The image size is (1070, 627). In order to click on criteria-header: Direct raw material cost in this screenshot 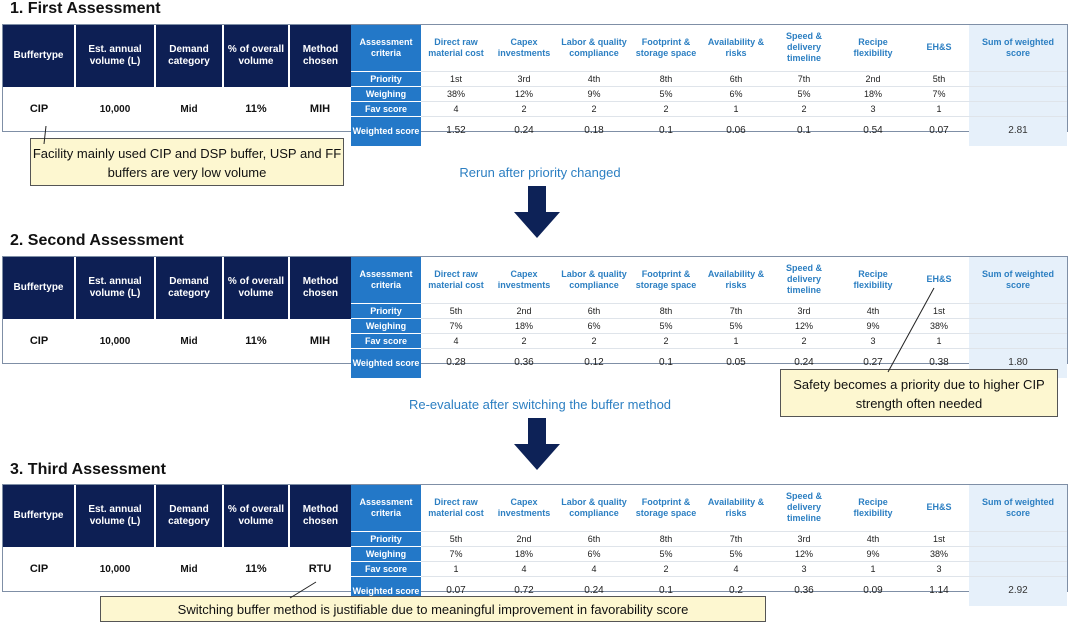, I will do `click(456, 508)`.